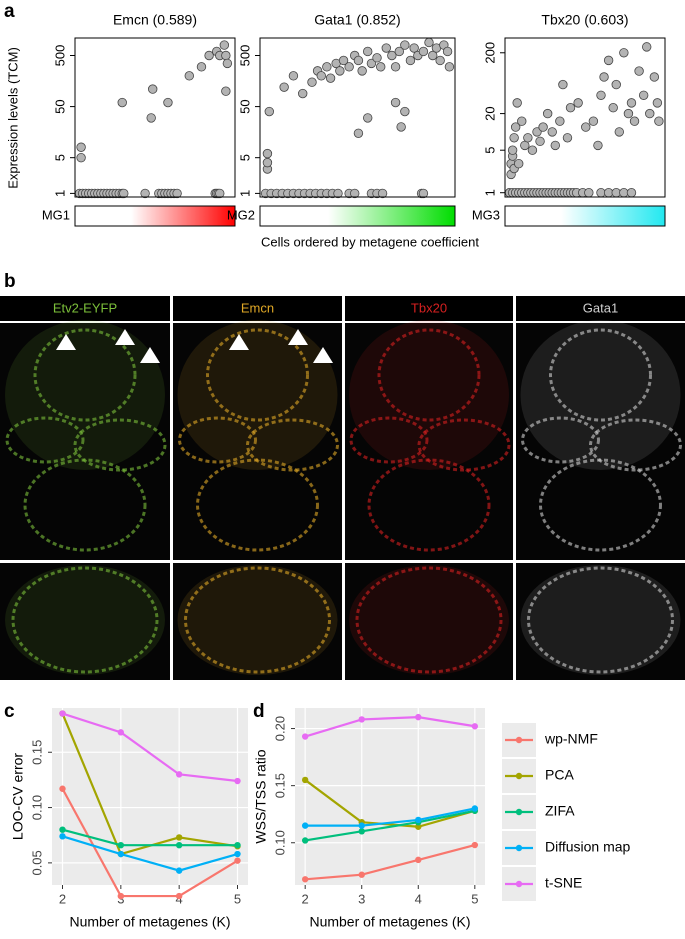  What do you see at coordinates (489, 53) in the screenshot?
I see `y-tick-label: 200` at bounding box center [489, 53].